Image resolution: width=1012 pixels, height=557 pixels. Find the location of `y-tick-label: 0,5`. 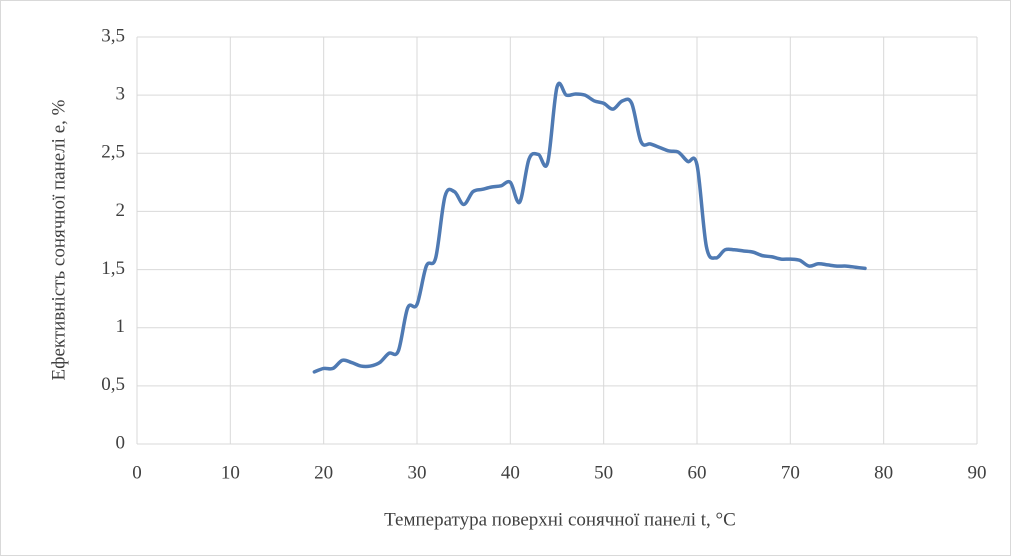

y-tick-label: 0,5 is located at coordinates (113, 384).